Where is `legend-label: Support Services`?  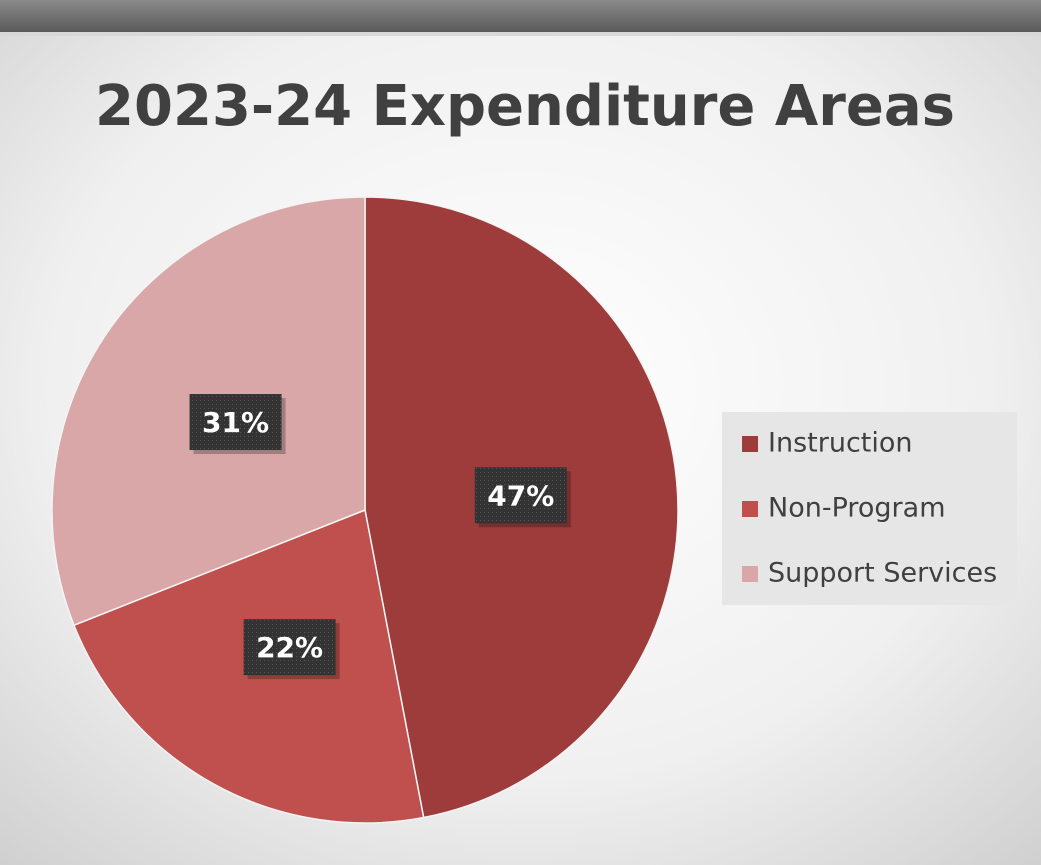
legend-label: Support Services is located at coordinates (882, 573).